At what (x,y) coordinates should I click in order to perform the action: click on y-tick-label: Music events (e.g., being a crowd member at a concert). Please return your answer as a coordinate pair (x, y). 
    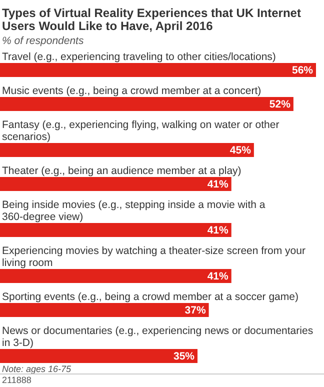
    Looking at the image, I should click on (132, 91).